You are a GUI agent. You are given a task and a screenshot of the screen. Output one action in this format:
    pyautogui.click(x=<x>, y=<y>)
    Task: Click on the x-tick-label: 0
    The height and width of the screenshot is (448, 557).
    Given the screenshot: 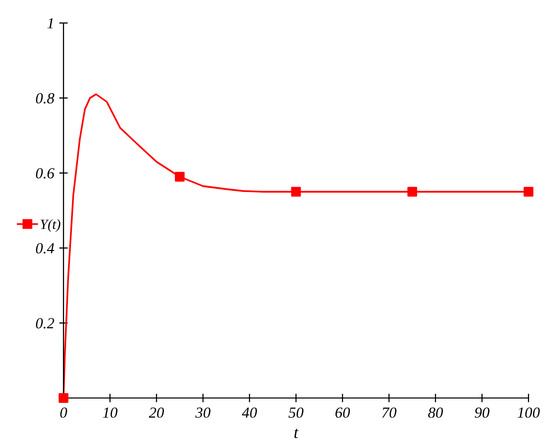 What is the action you would take?
    pyautogui.click(x=64, y=412)
    